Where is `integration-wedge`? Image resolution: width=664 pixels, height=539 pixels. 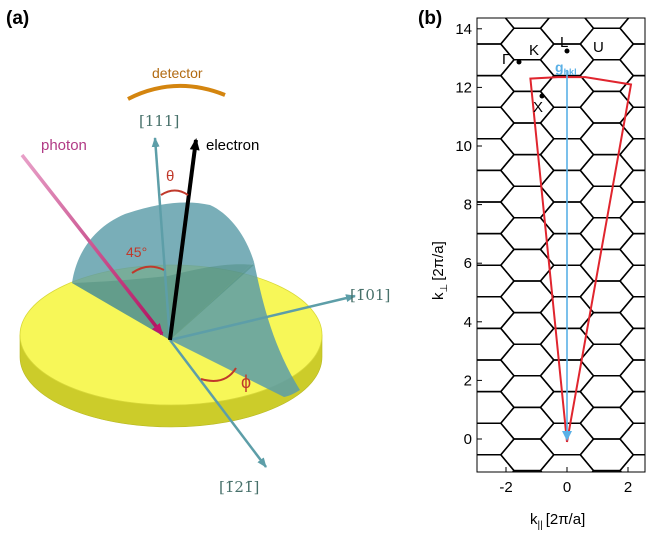 integration-wedge is located at coordinates (580, 259).